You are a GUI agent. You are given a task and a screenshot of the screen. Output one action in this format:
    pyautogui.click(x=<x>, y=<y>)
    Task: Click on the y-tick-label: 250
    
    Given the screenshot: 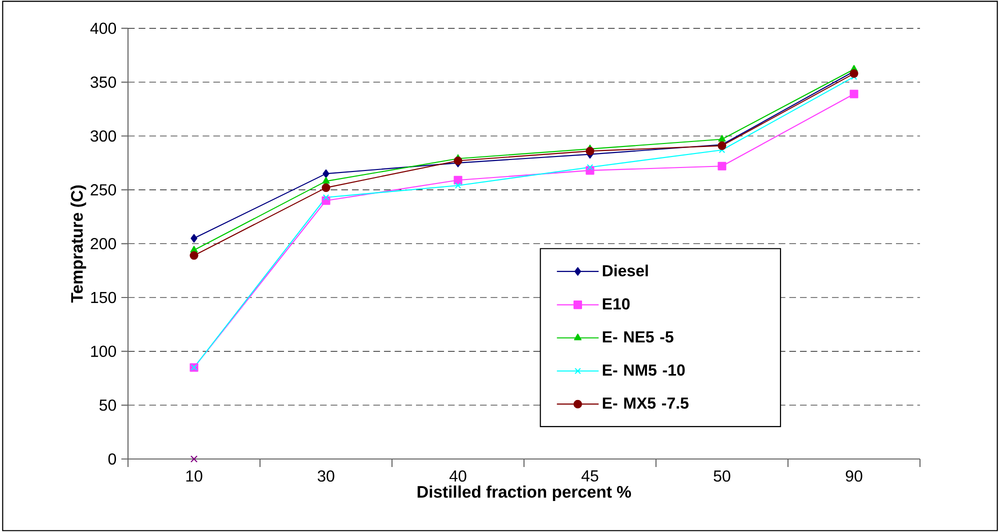 What is the action you would take?
    pyautogui.click(x=103, y=190)
    